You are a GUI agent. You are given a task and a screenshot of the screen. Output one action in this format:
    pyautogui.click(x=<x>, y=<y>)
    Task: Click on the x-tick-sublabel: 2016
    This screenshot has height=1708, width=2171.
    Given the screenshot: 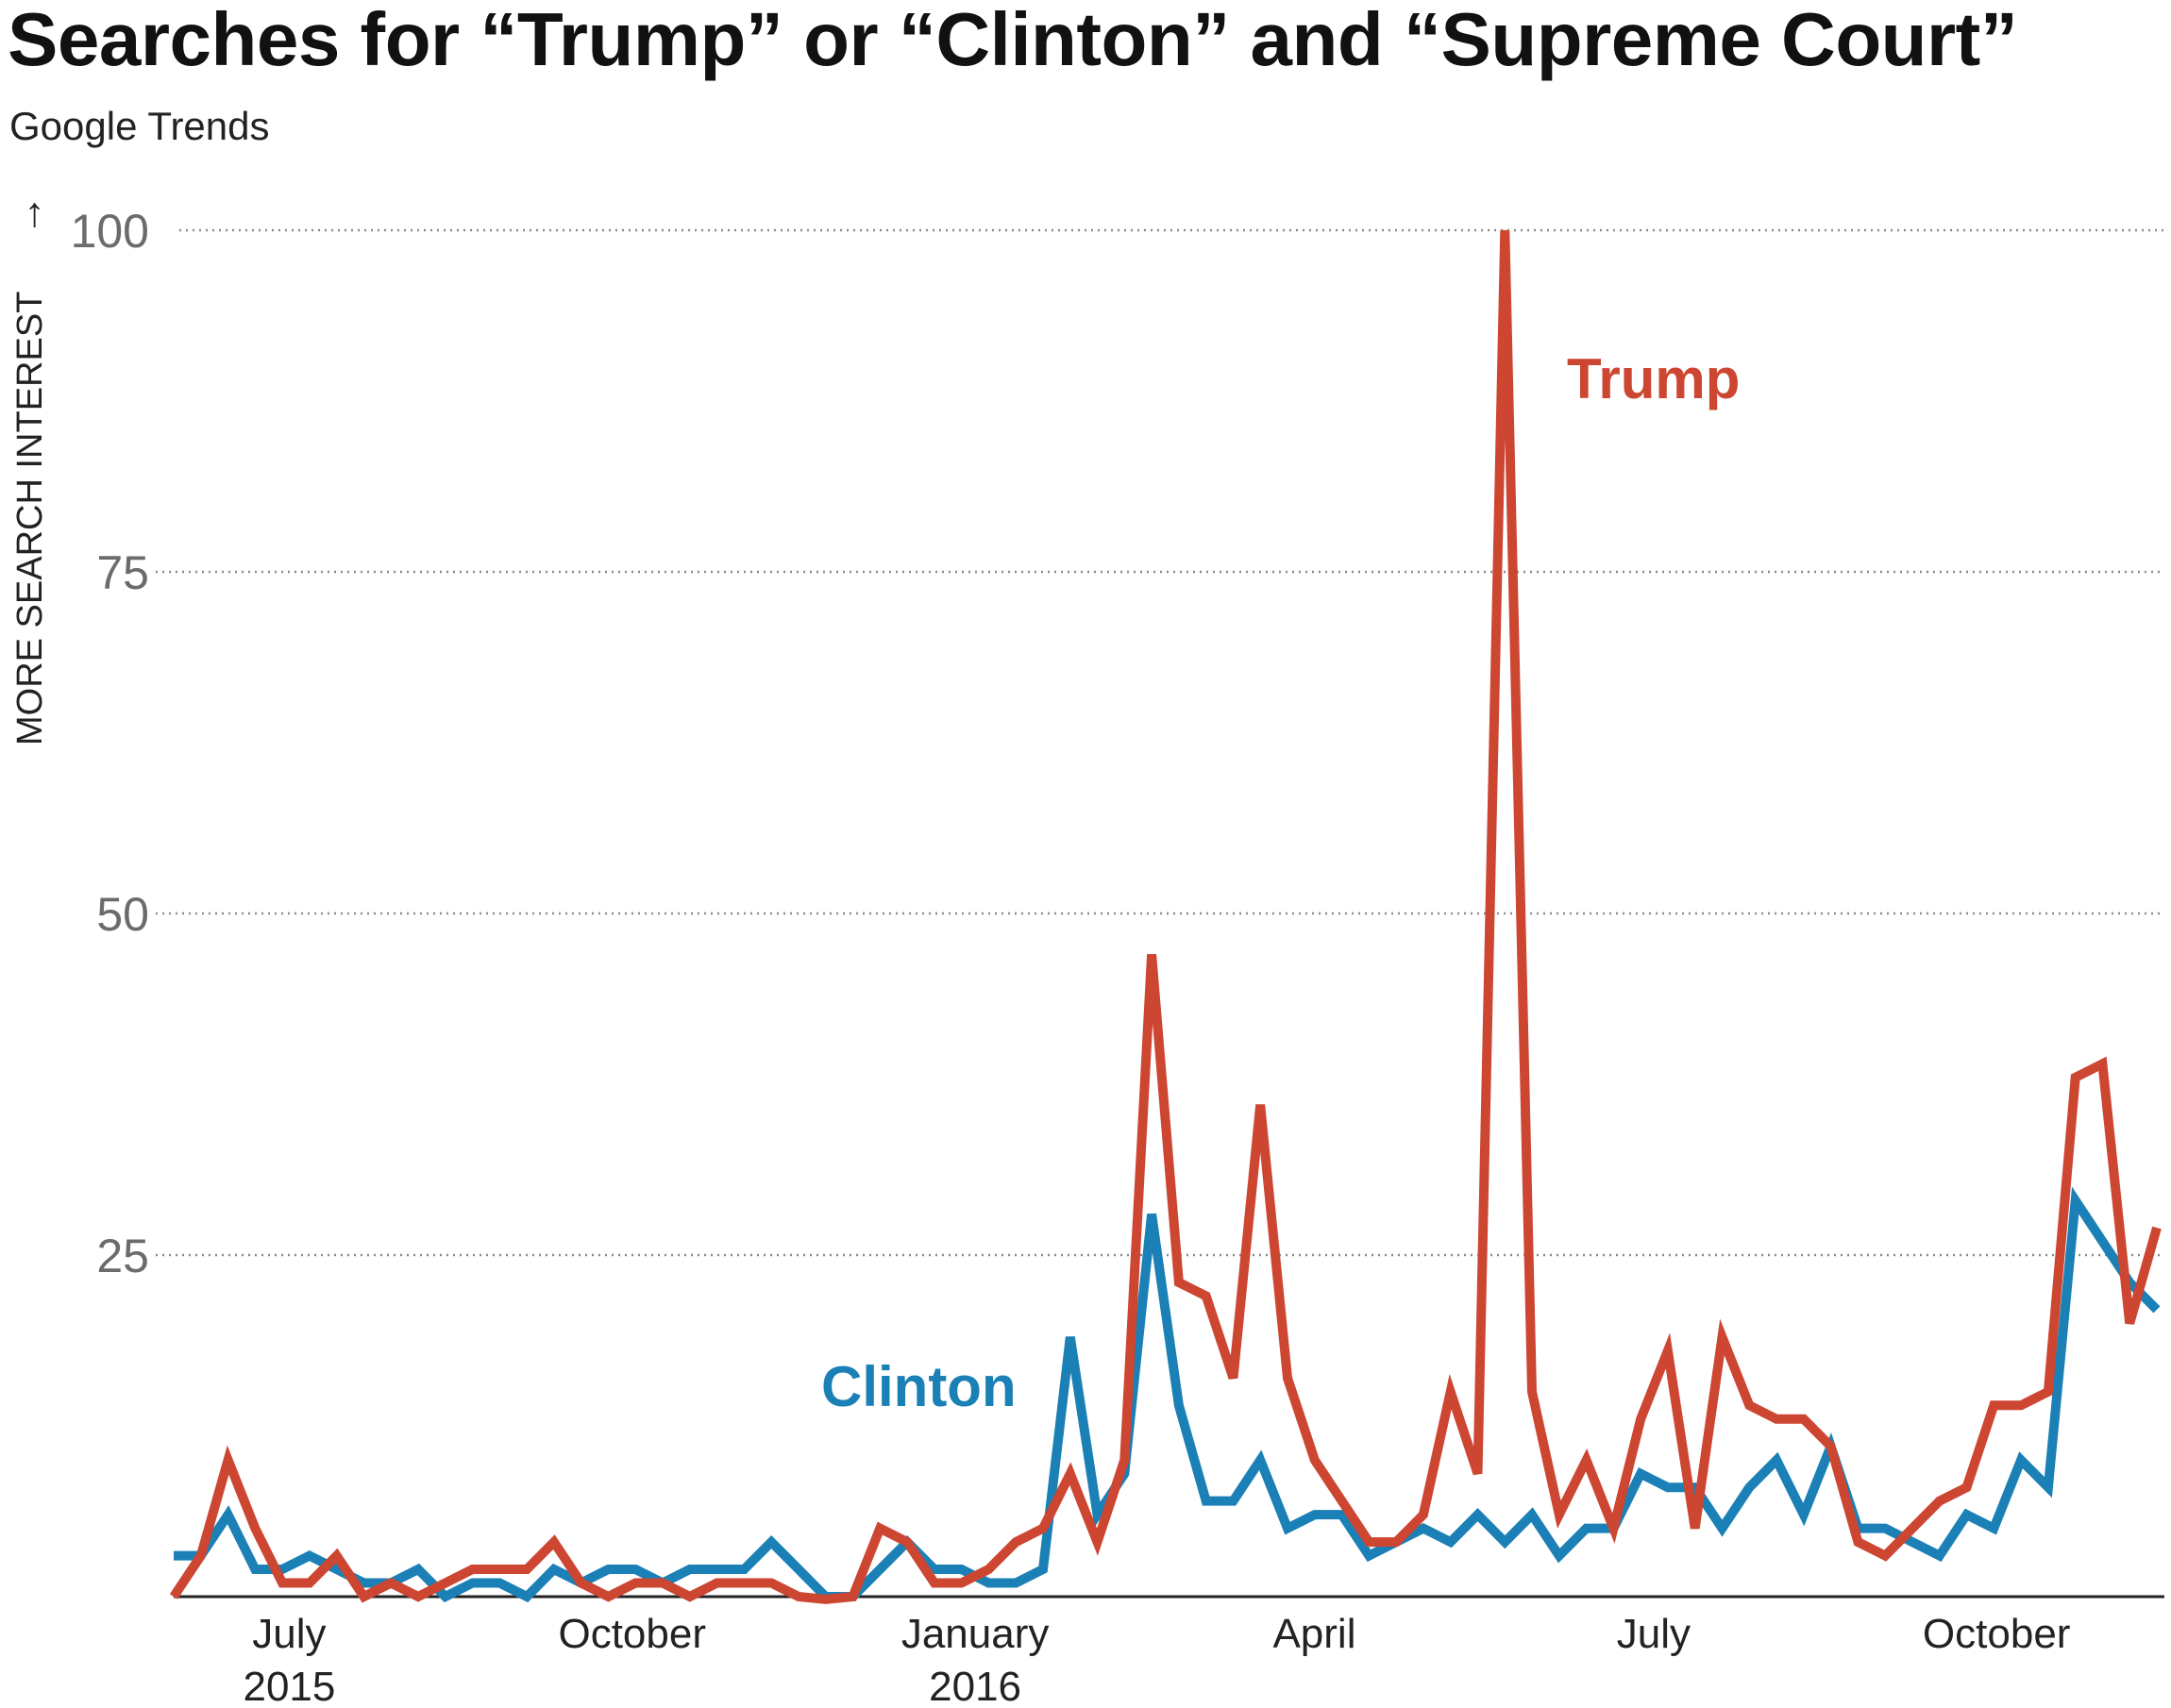 What is the action you would take?
    pyautogui.click(x=975, y=1686)
    